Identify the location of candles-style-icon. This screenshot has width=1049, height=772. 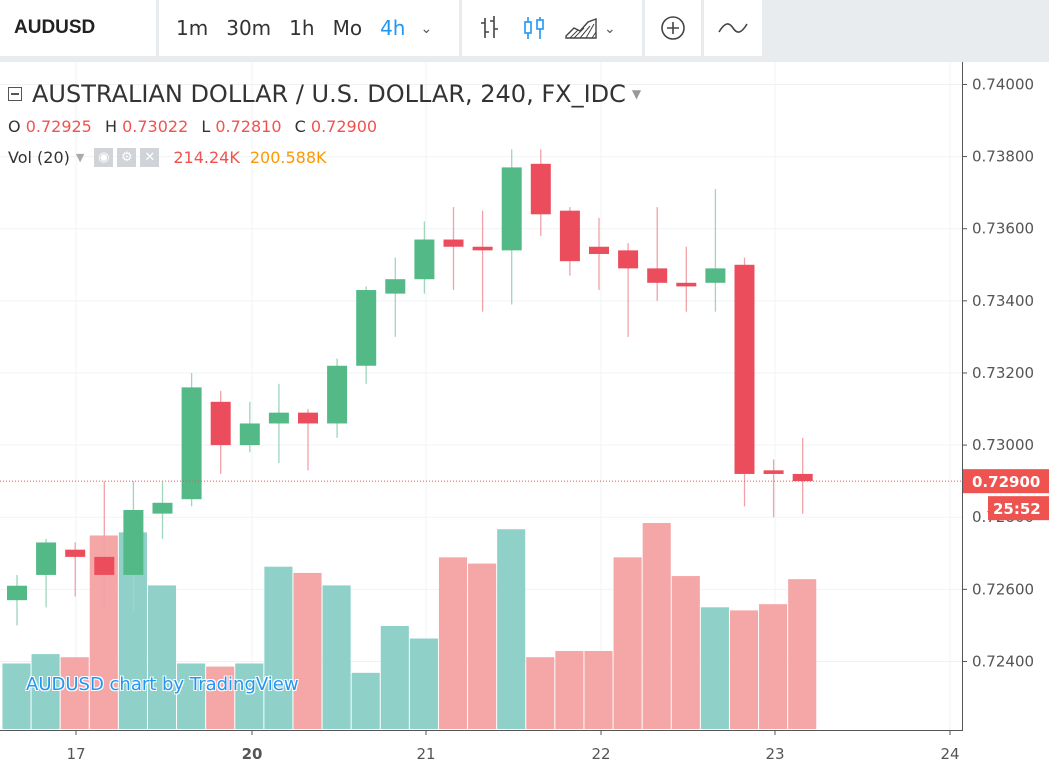
(534, 28).